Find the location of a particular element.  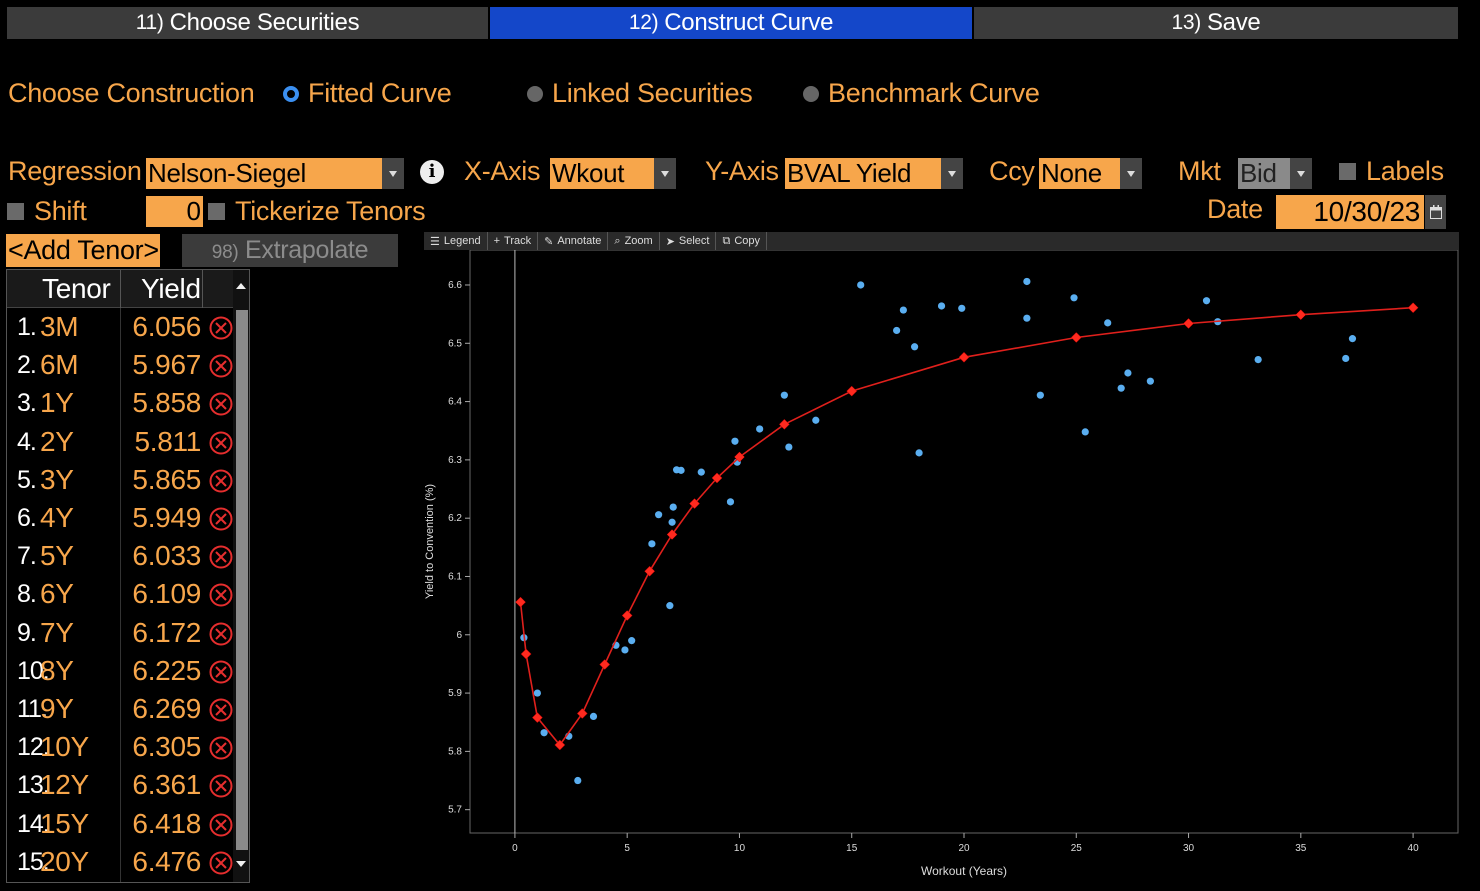

yield-cell: 6.269 is located at coordinates (166, 708).